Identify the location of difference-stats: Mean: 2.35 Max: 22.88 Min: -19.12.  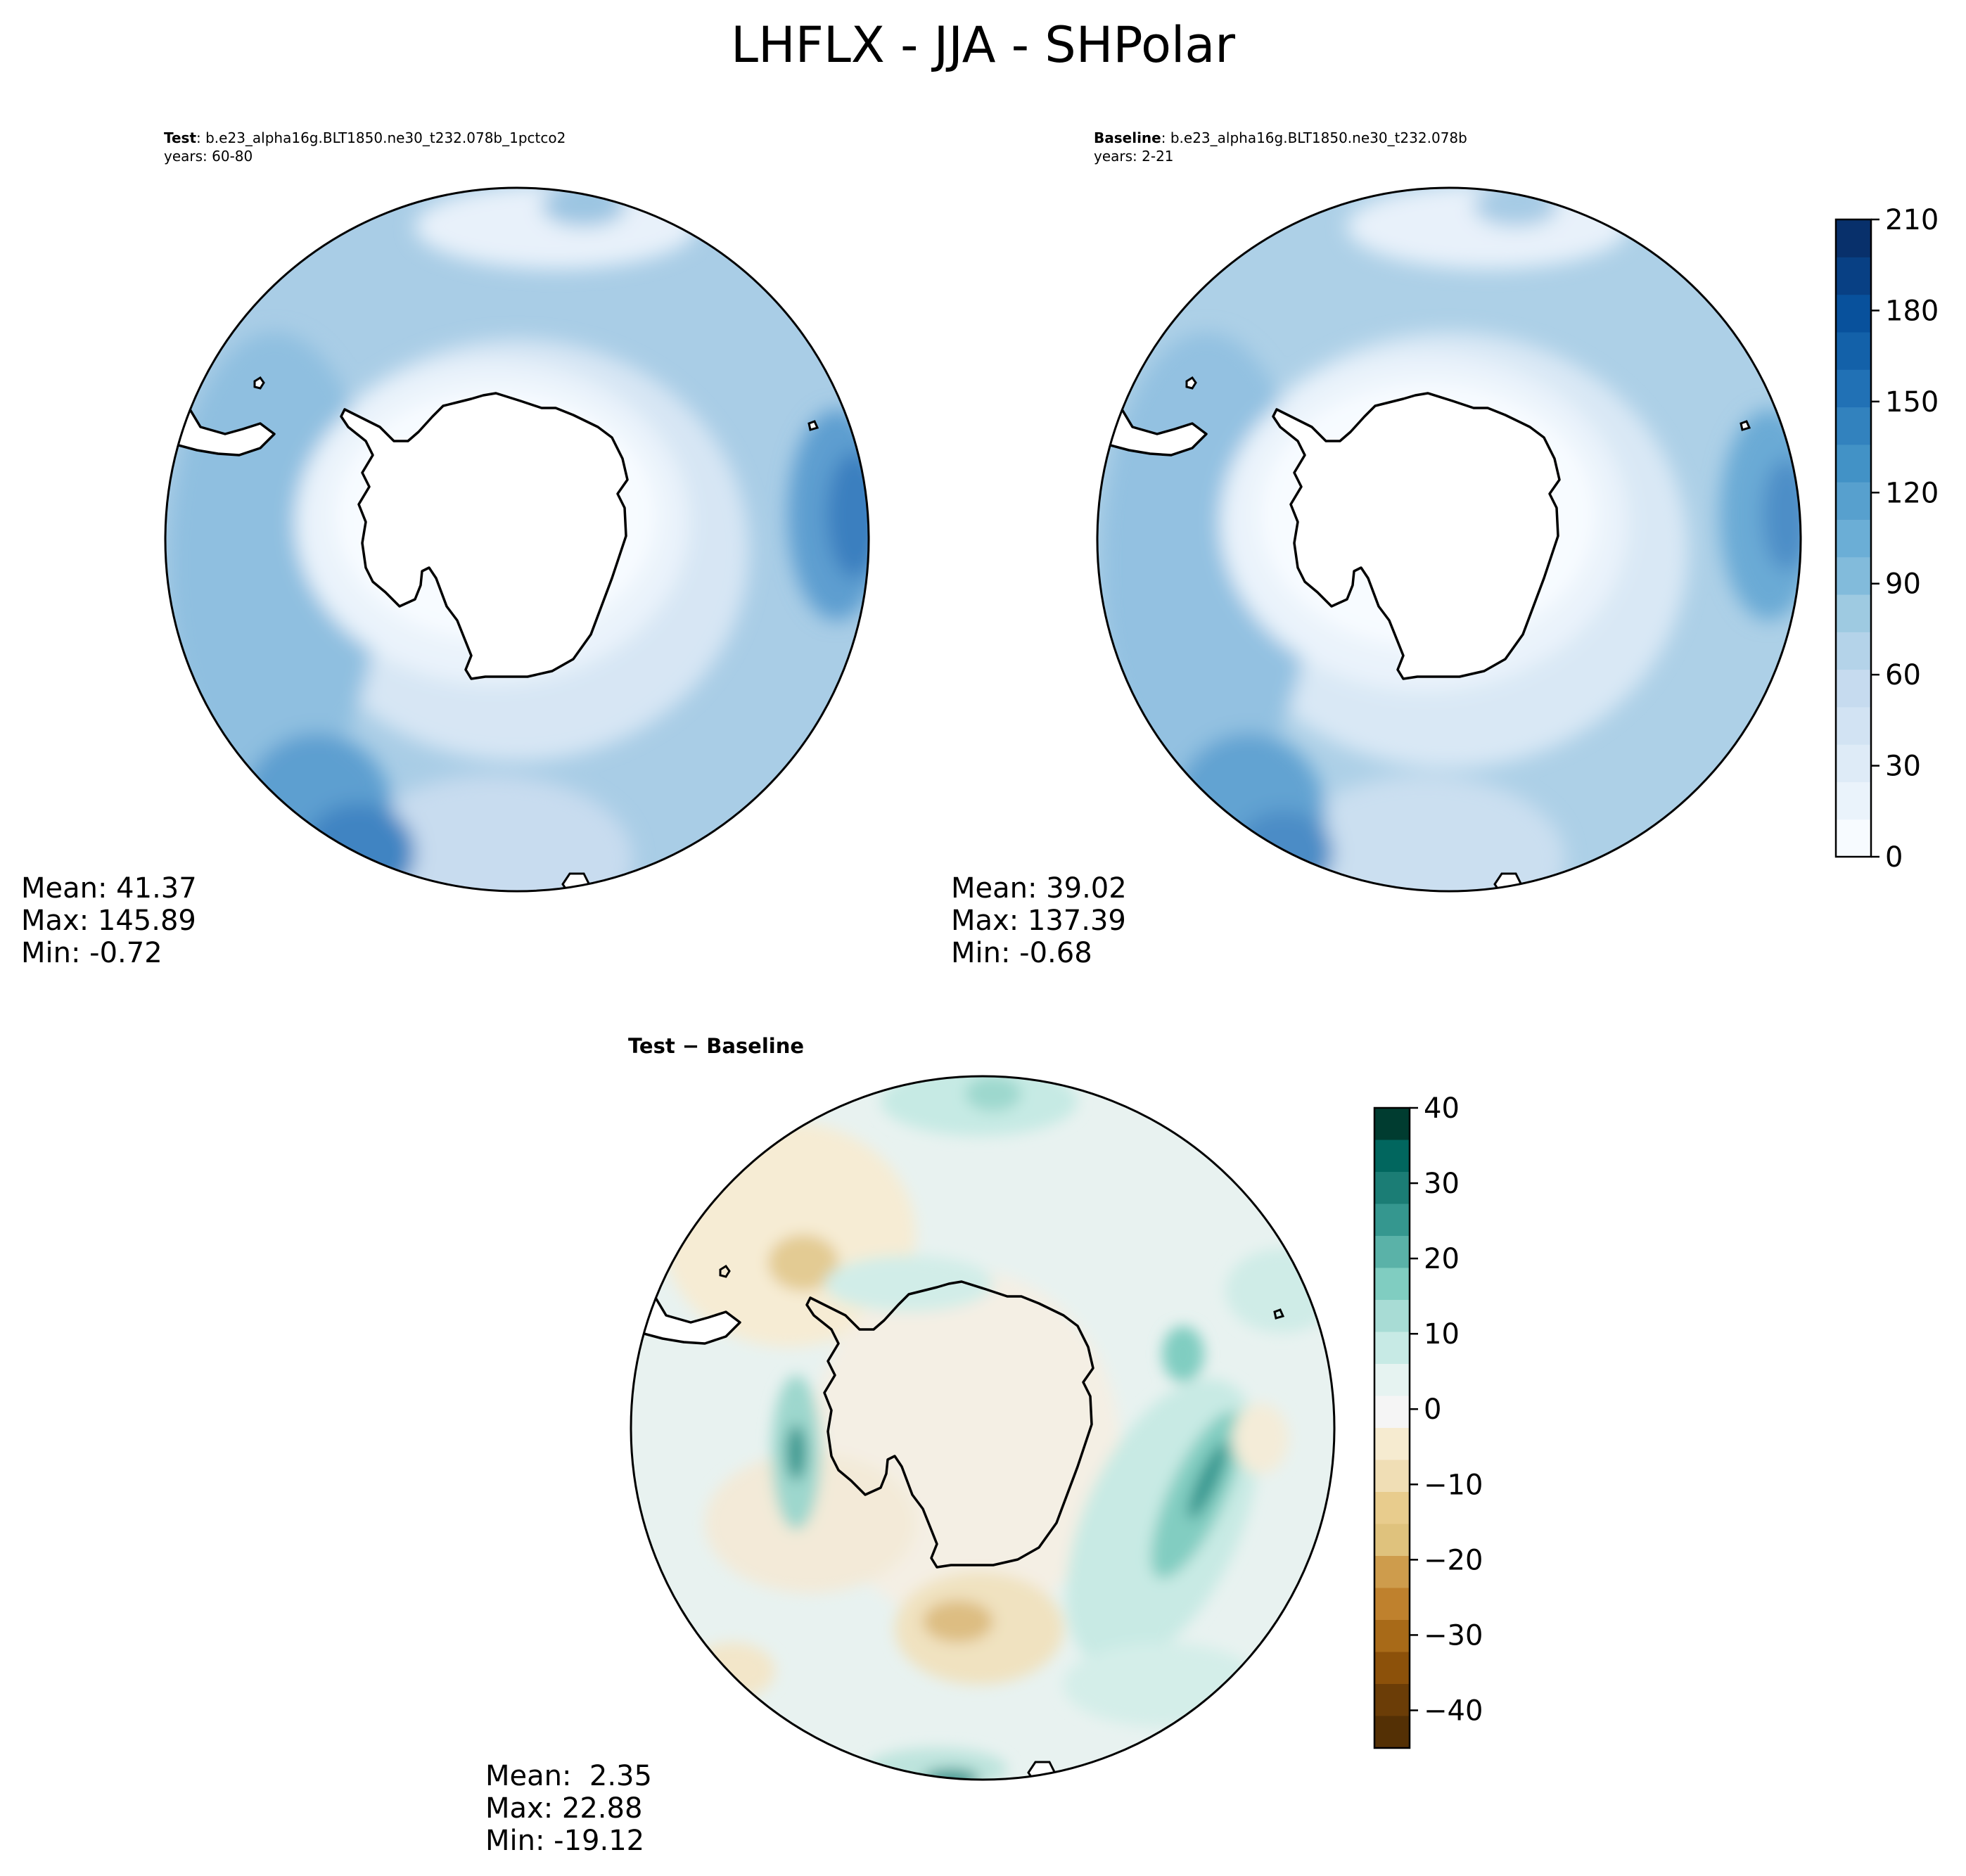
(568, 1809).